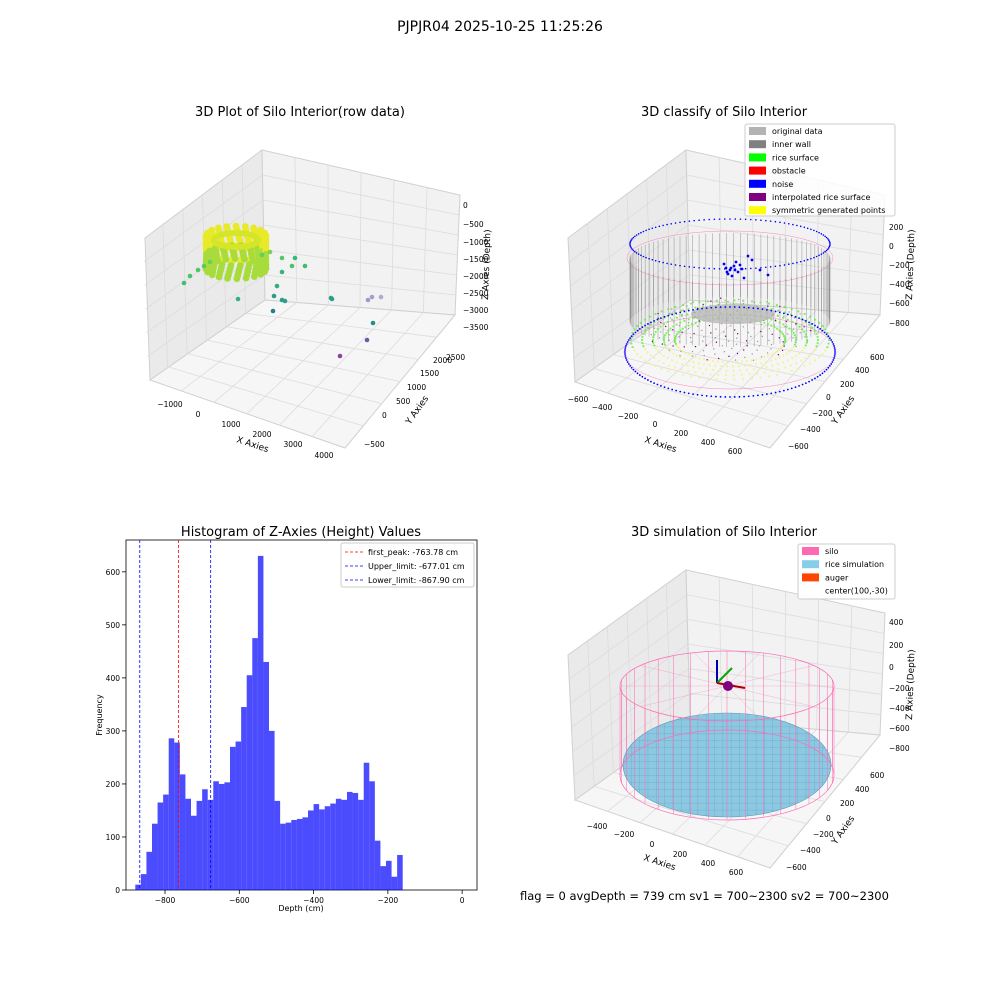 The width and height of the screenshot is (1000, 1000). I want to click on simulation-z-ticks: 400 200 0 −200 −400 −600 −800, so click(899, 685).